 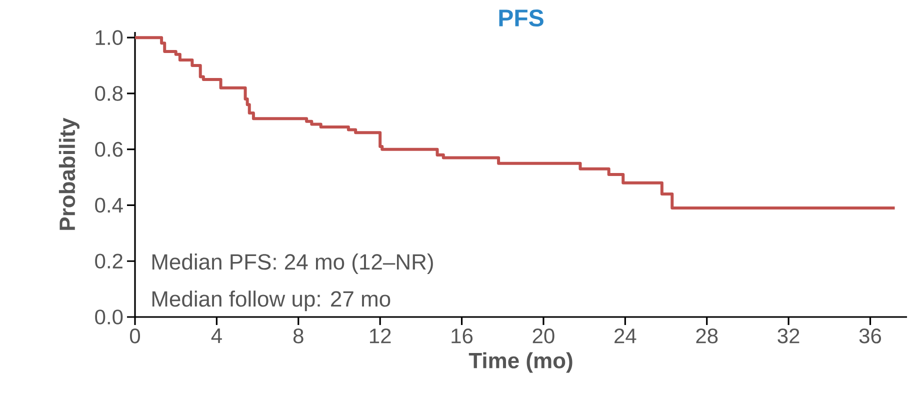 I want to click on x-tick-label: 8, so click(x=298, y=336).